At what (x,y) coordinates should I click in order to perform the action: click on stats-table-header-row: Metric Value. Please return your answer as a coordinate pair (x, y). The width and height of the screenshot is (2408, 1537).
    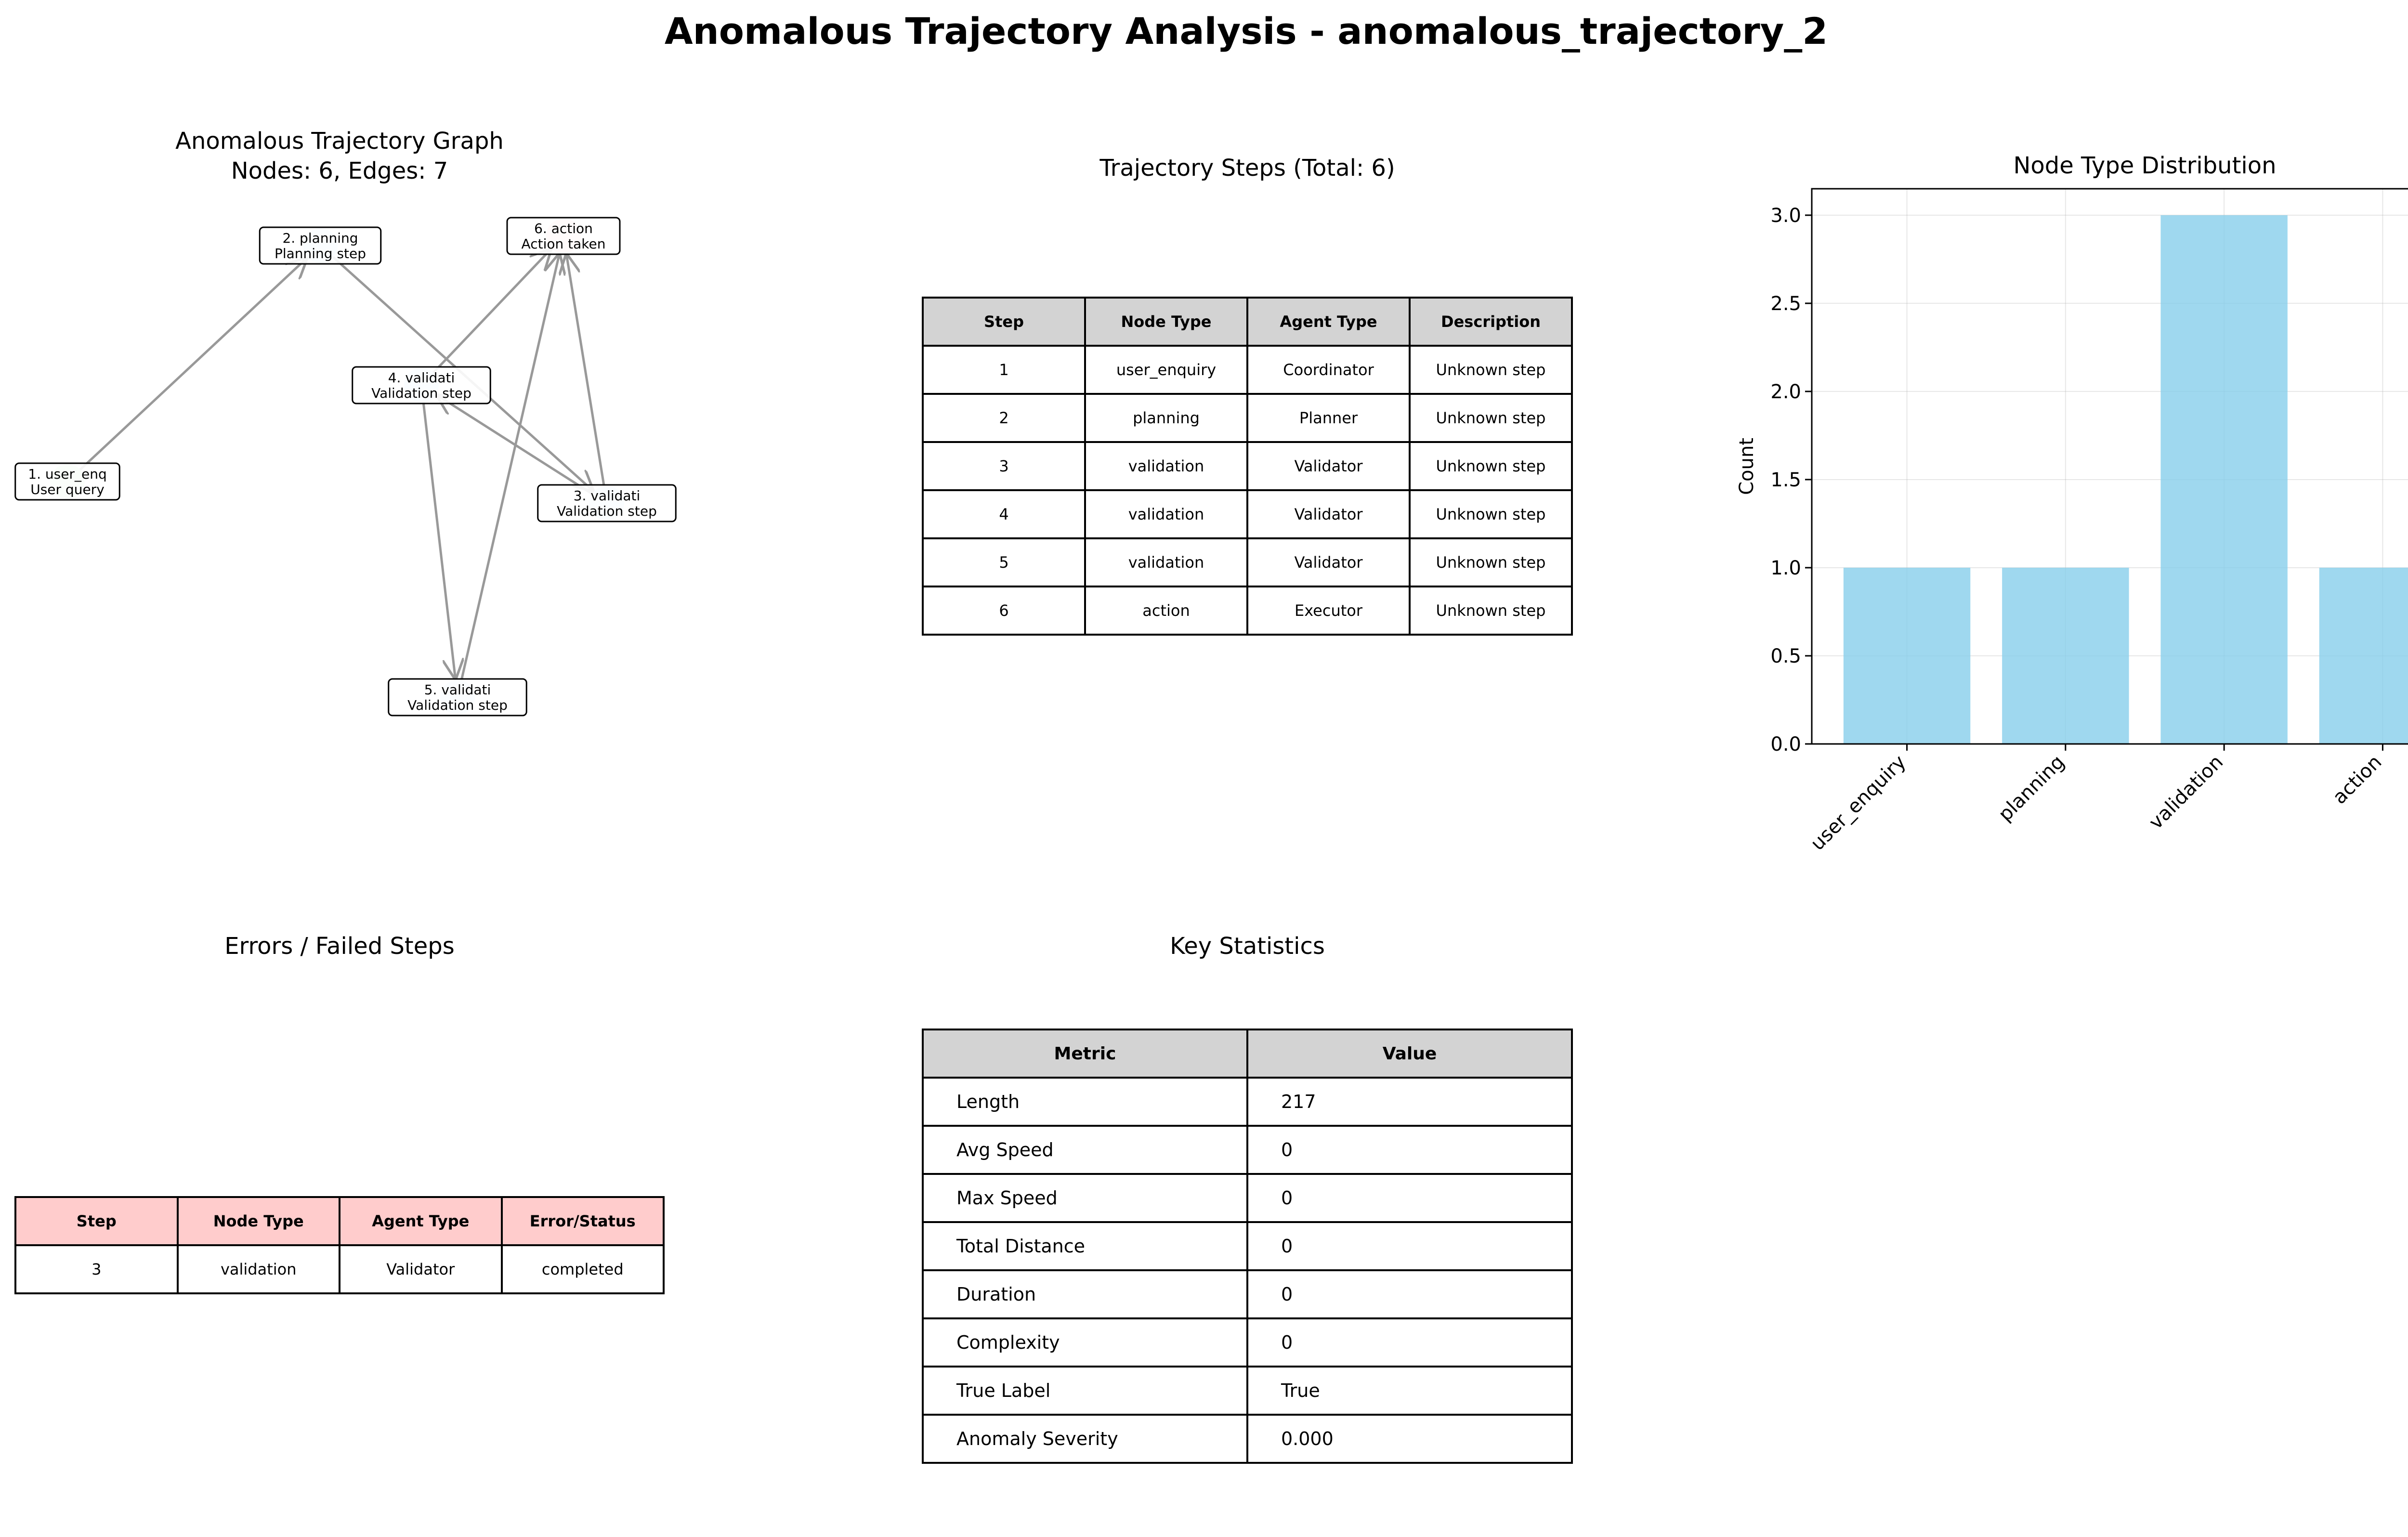
    Looking at the image, I should click on (1247, 1054).